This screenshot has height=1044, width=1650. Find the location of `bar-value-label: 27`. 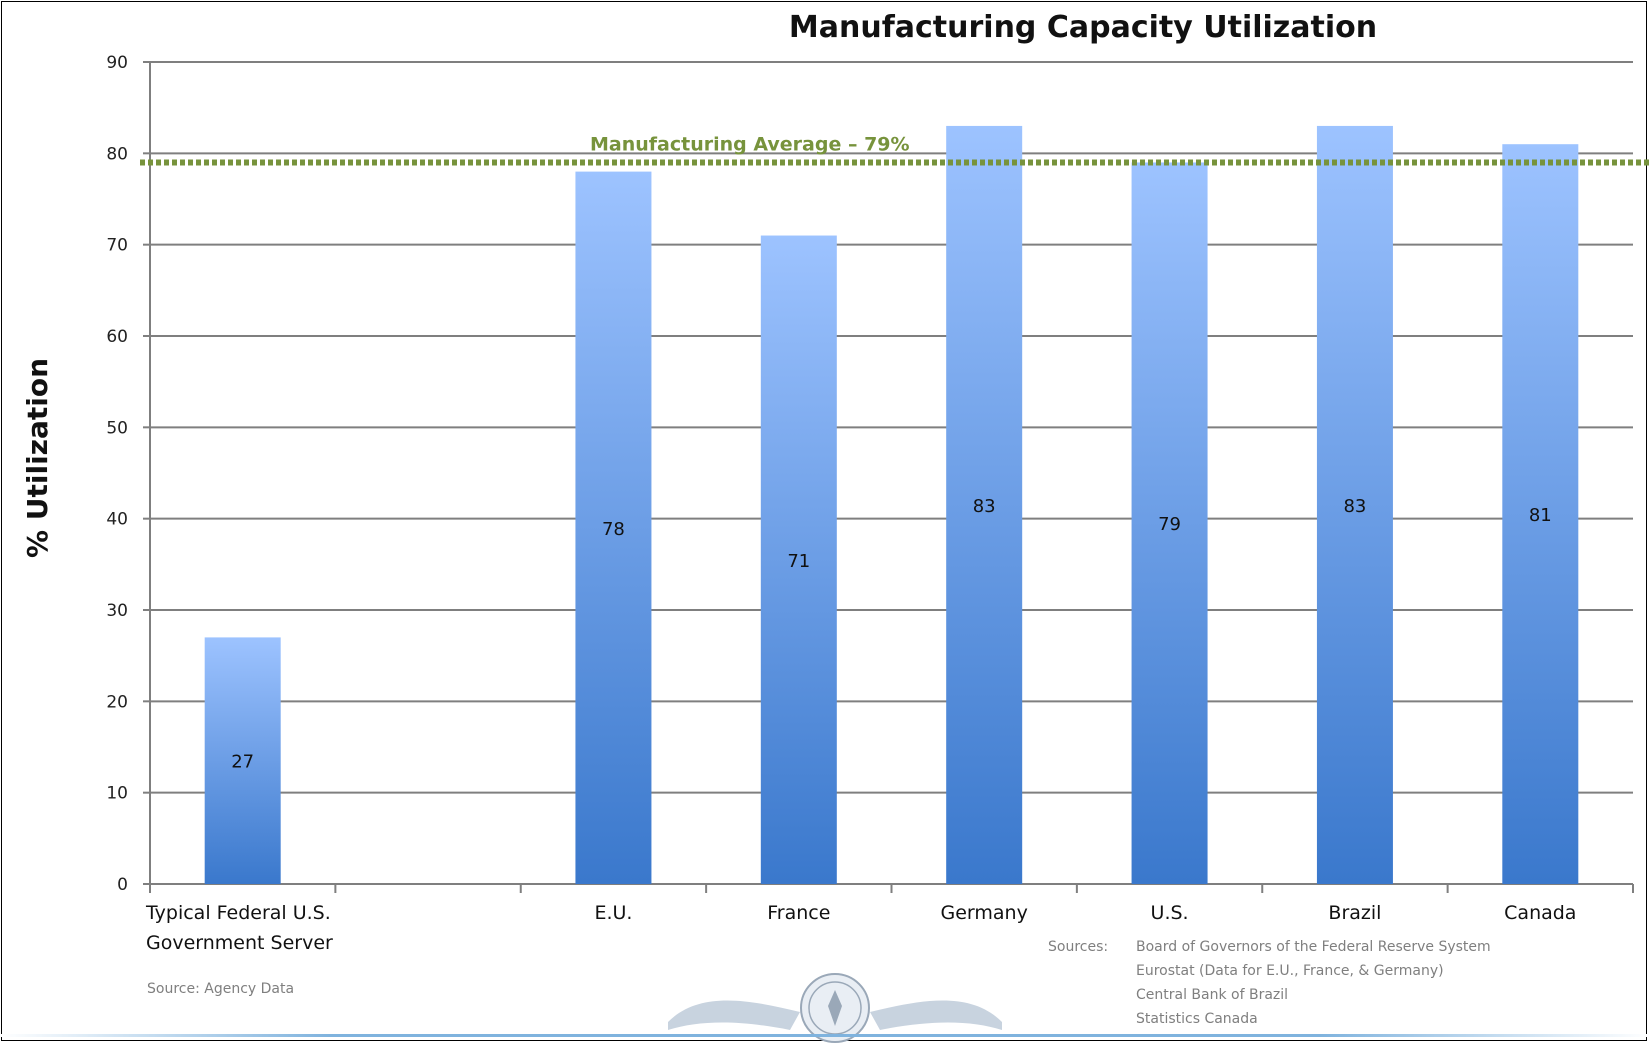

bar-value-label: 27 is located at coordinates (242, 762).